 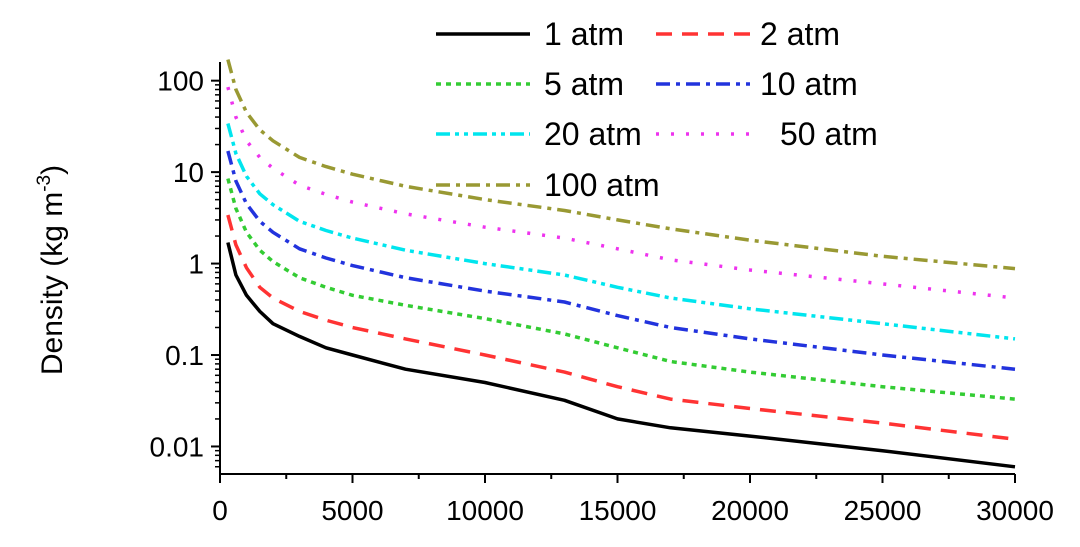 I want to click on y-tick-label: 1, so click(x=196, y=264).